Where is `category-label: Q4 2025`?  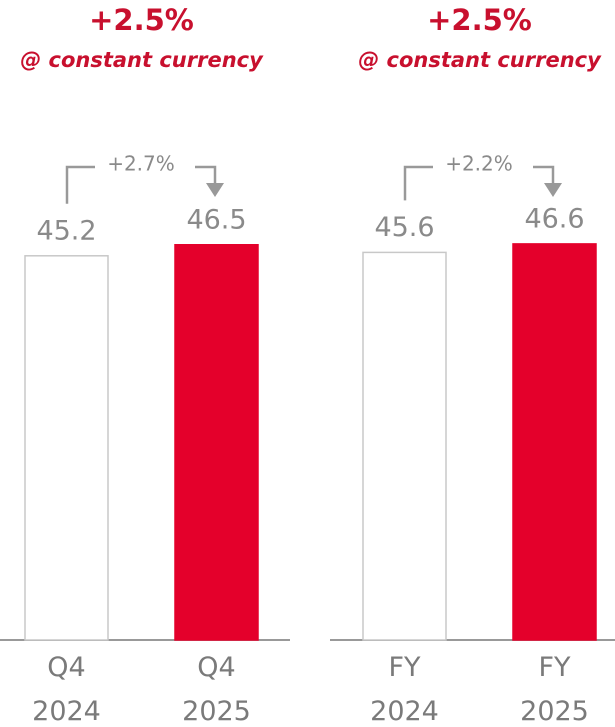 category-label: Q4 2025 is located at coordinates (216, 689).